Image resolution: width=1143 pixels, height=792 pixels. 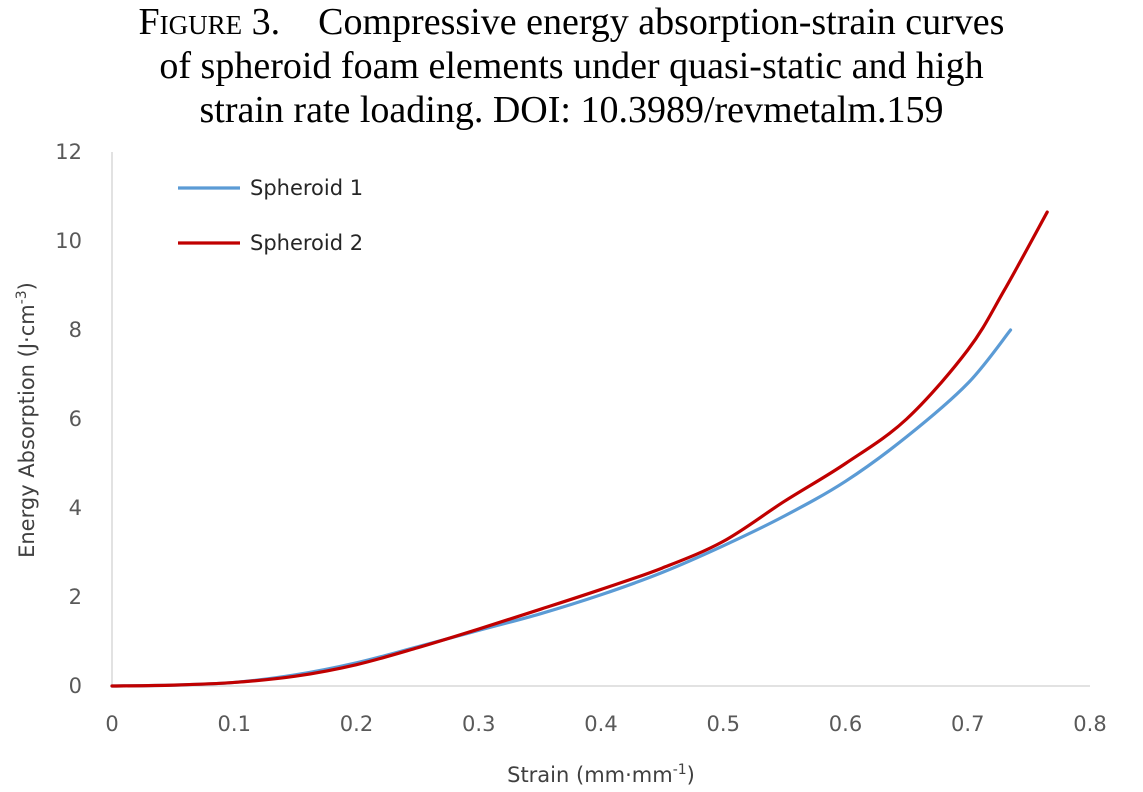 What do you see at coordinates (845, 724) in the screenshot?
I see `x-tick-label: 0.6` at bounding box center [845, 724].